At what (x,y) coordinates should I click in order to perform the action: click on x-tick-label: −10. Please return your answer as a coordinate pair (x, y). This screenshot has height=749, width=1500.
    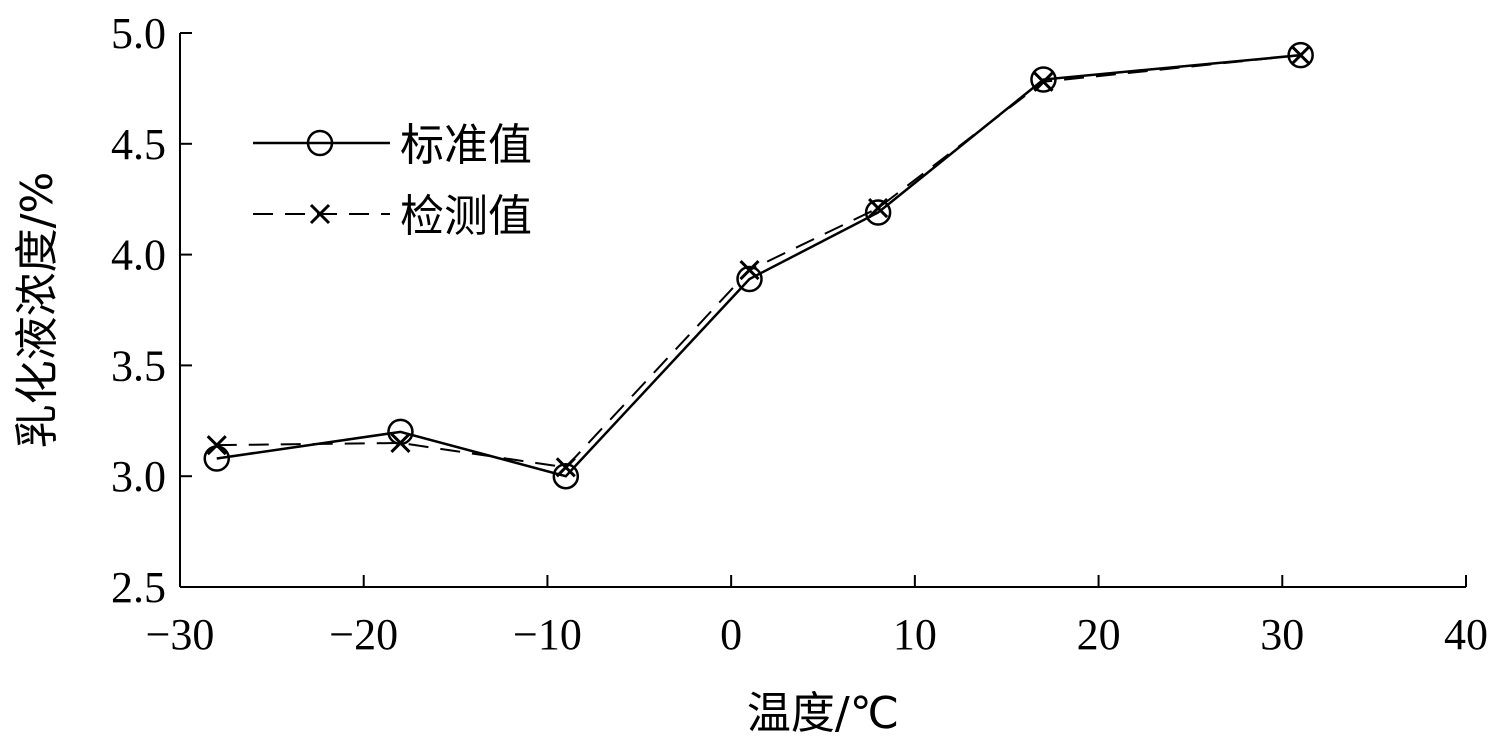
    Looking at the image, I should click on (547, 634).